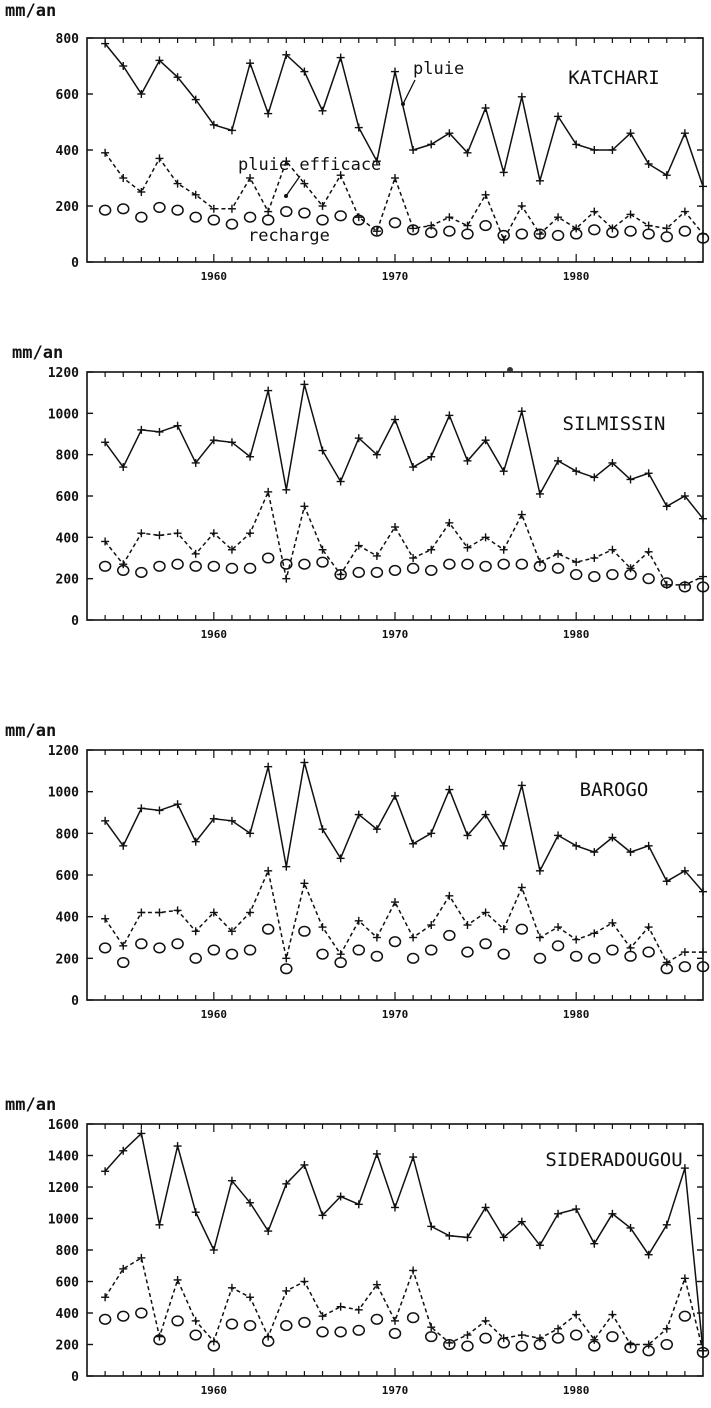 This screenshot has height=1408, width=711. Describe the element at coordinates (614, 790) in the screenshot. I see `chart-title: BAROGO` at that location.